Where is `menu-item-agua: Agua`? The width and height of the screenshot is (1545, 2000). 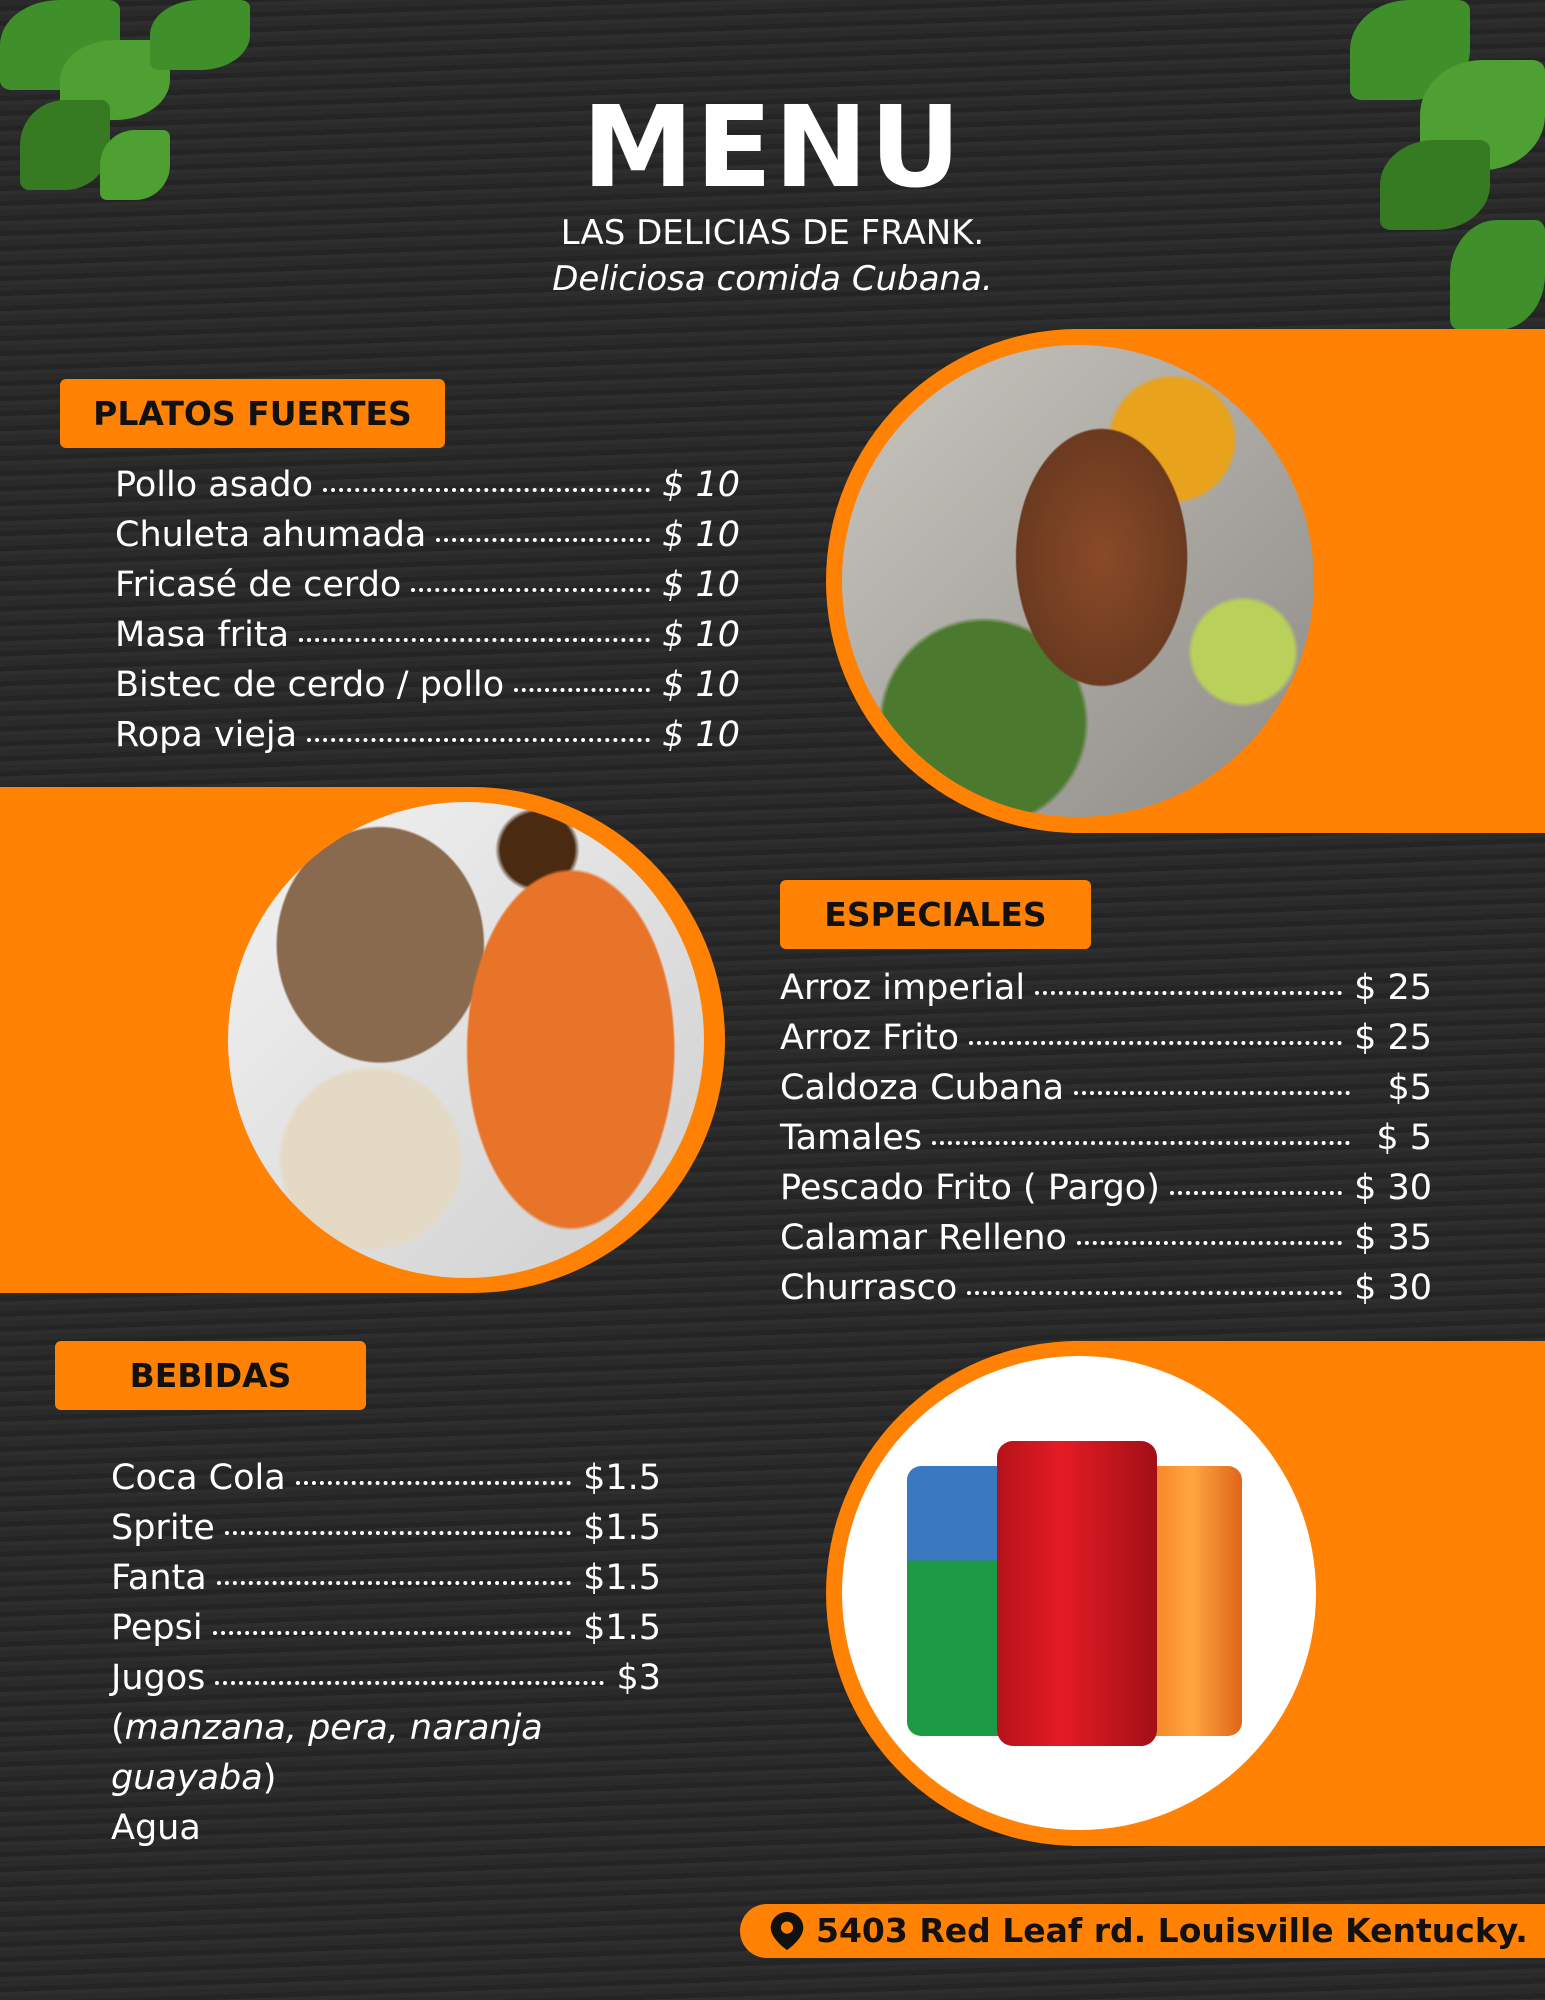 menu-item-agua: Agua is located at coordinates (156, 1828).